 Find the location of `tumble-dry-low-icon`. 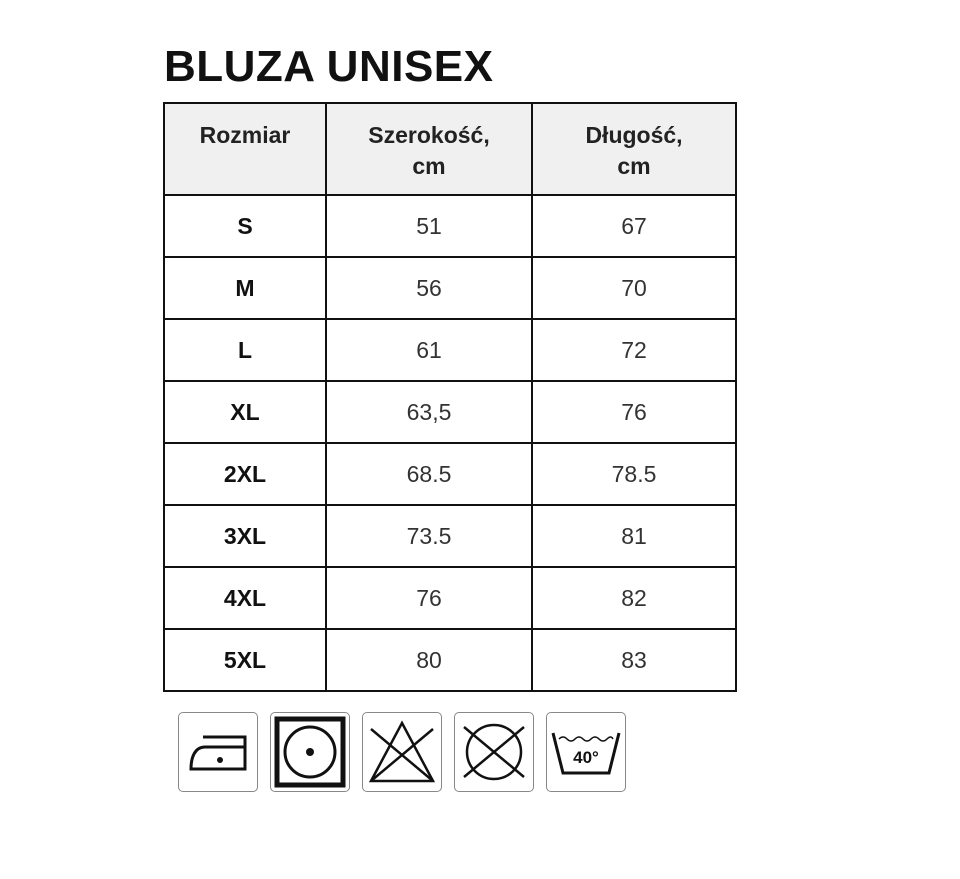

tumble-dry-low-icon is located at coordinates (310, 752).